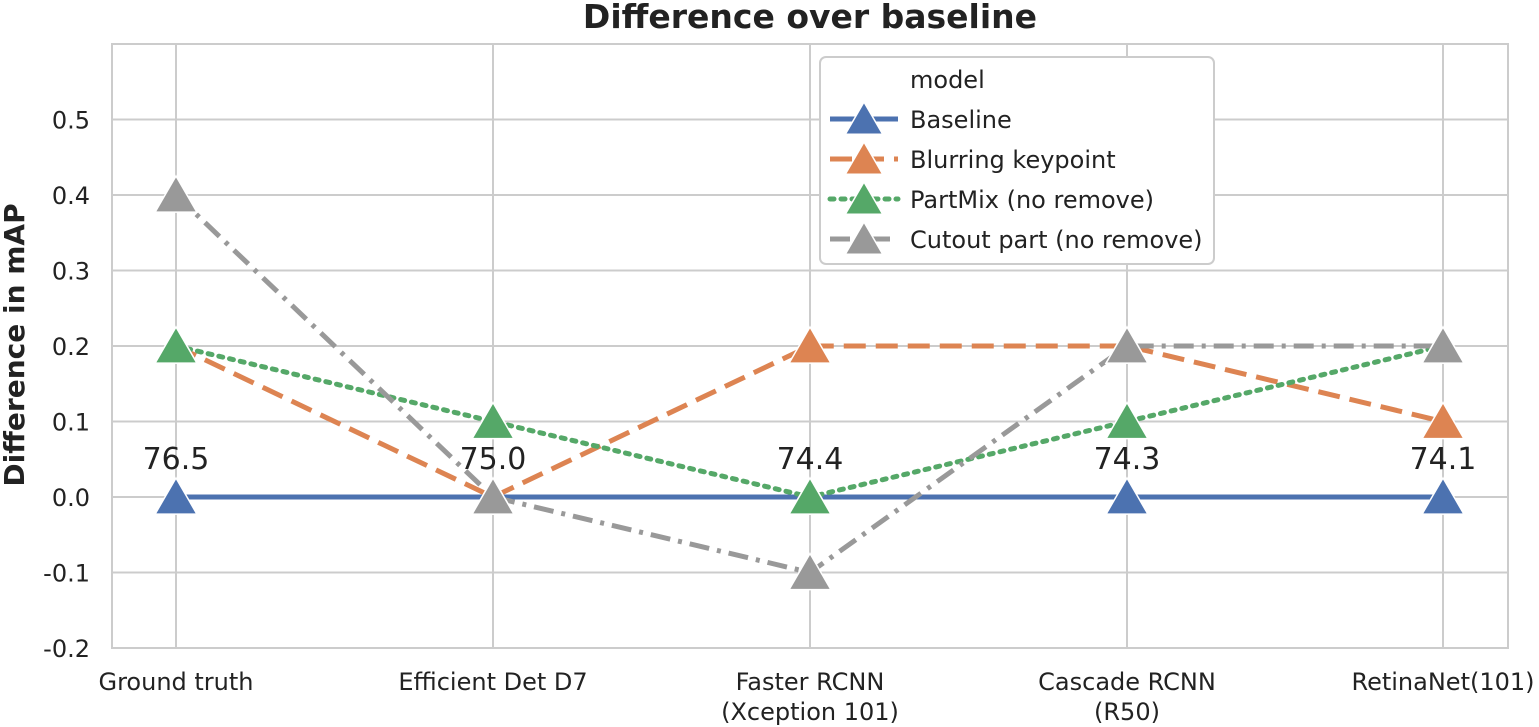 The width and height of the screenshot is (1539, 727). What do you see at coordinates (71, 272) in the screenshot?
I see `y-tick-label: 0.3` at bounding box center [71, 272].